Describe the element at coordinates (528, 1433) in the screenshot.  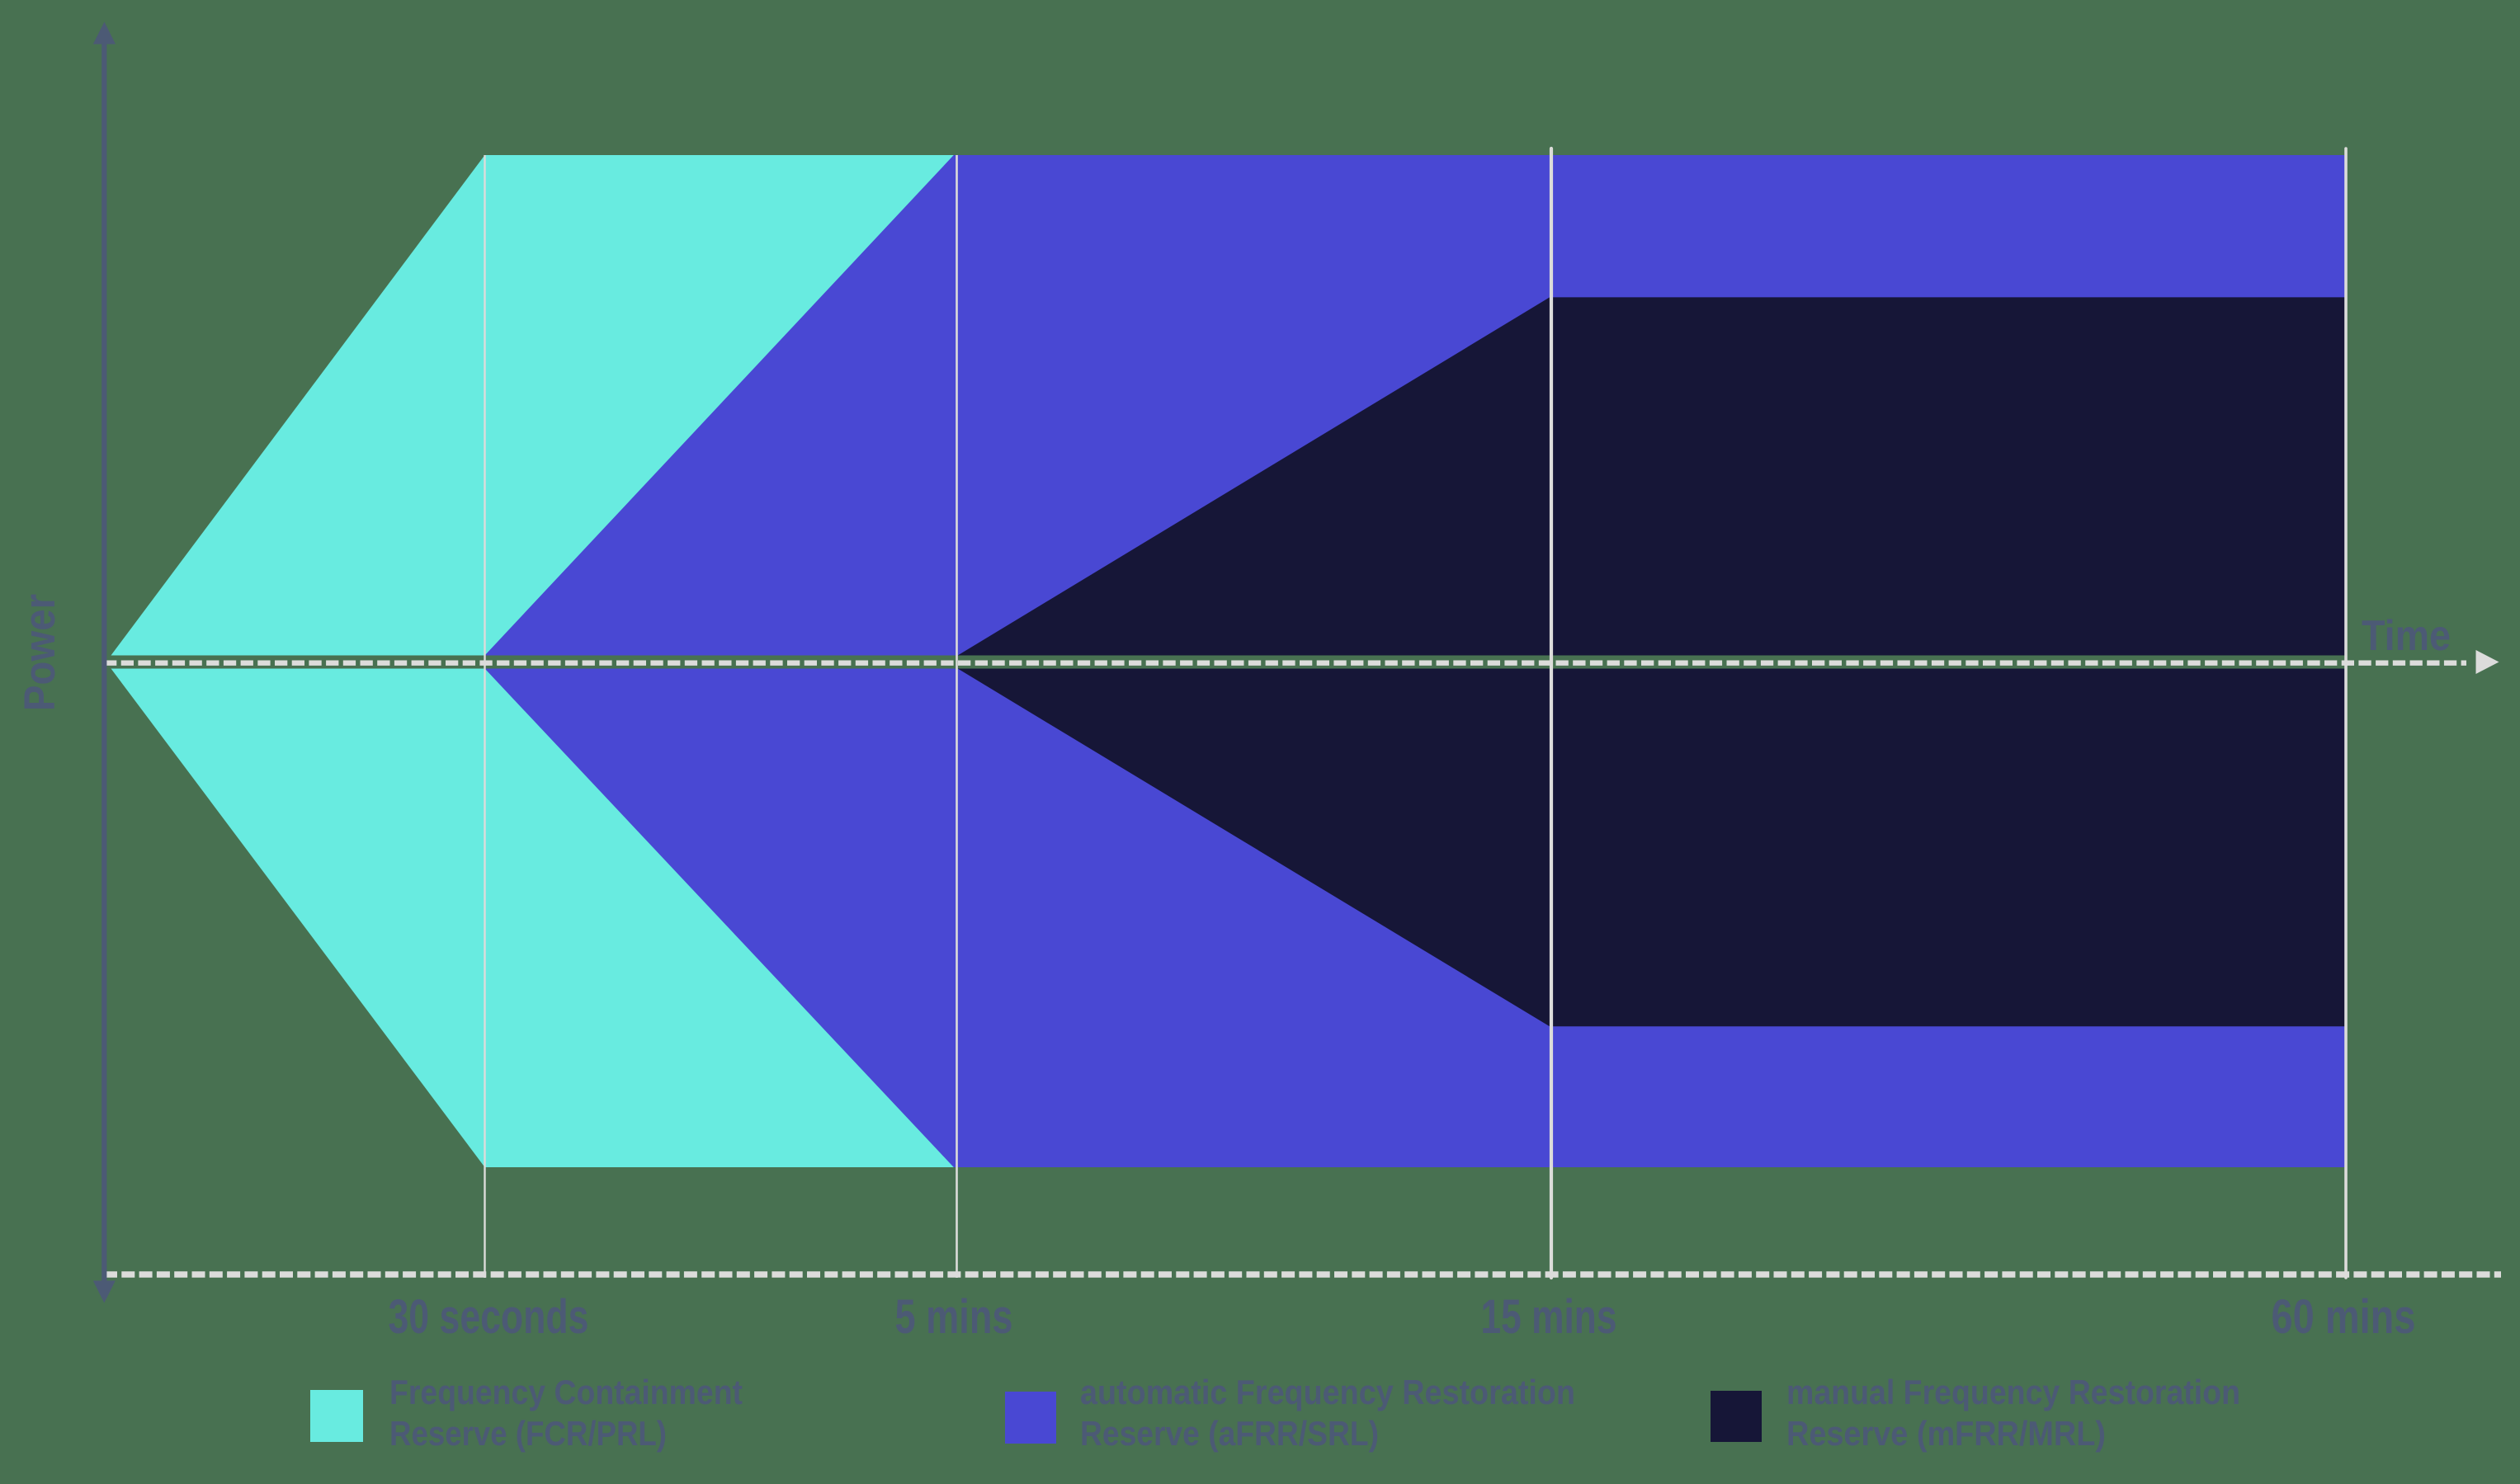
I see `svg-text: Reserve (FCR/PRL)` at that location.